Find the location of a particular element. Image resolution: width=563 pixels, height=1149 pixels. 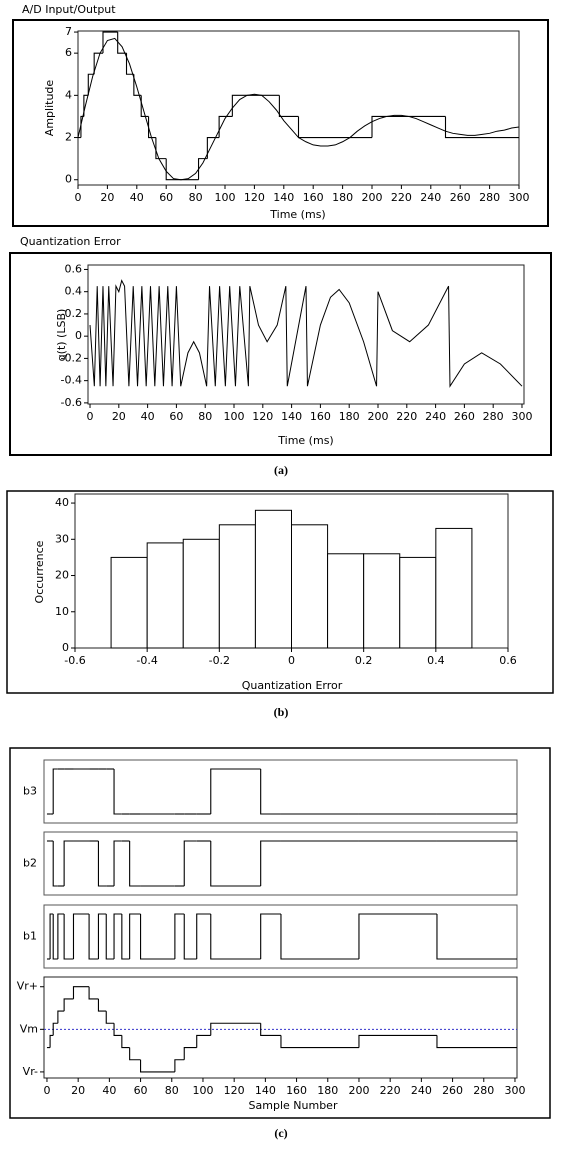

x-tick-label: 160 is located at coordinates (313, 197).